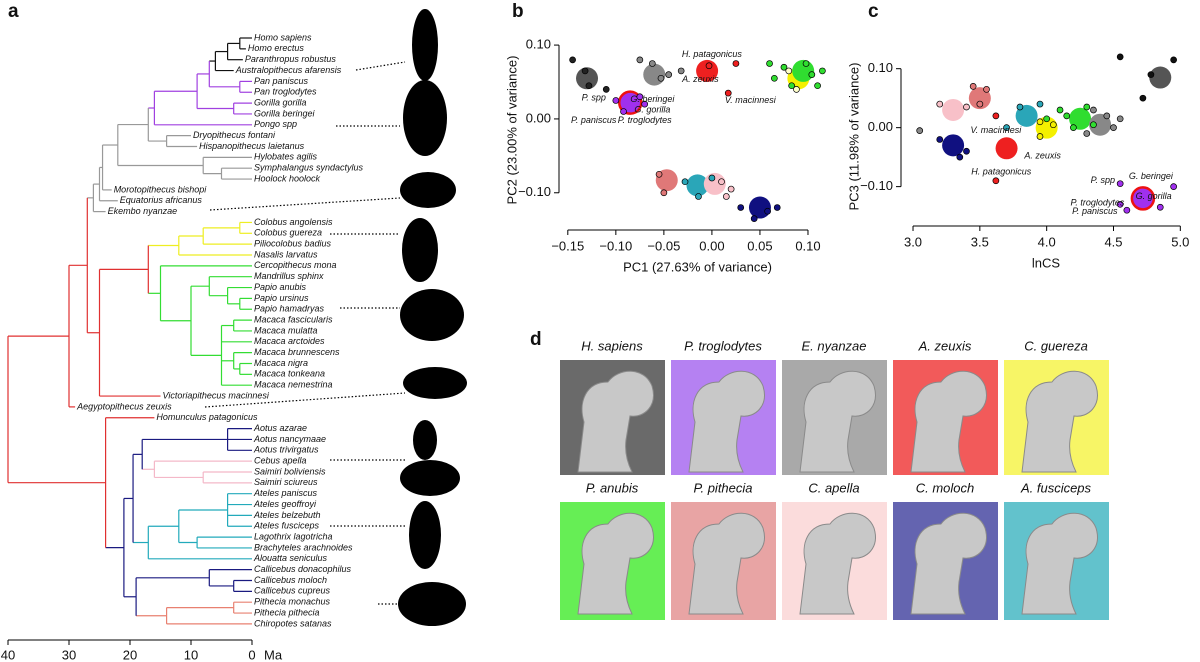  I want to click on x-tick-label: 30, so click(69, 654).